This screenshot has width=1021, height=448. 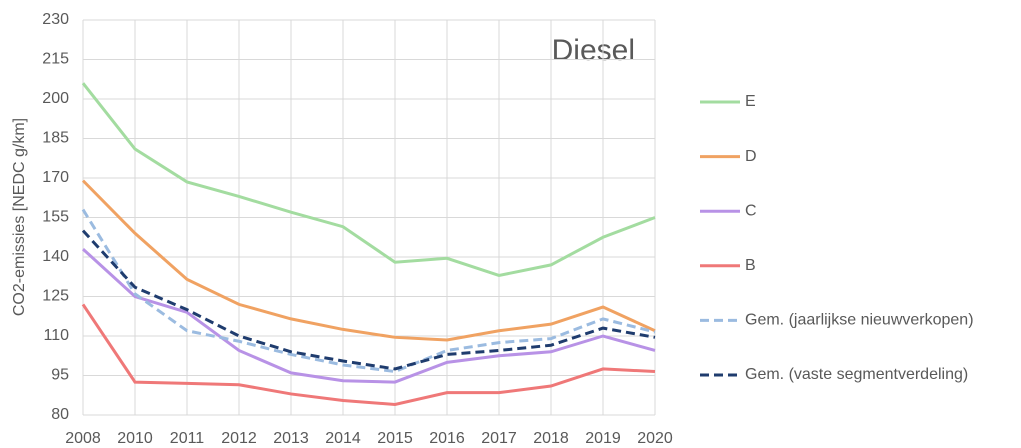 What do you see at coordinates (603, 438) in the screenshot?
I see `x-tick-label: 2019` at bounding box center [603, 438].